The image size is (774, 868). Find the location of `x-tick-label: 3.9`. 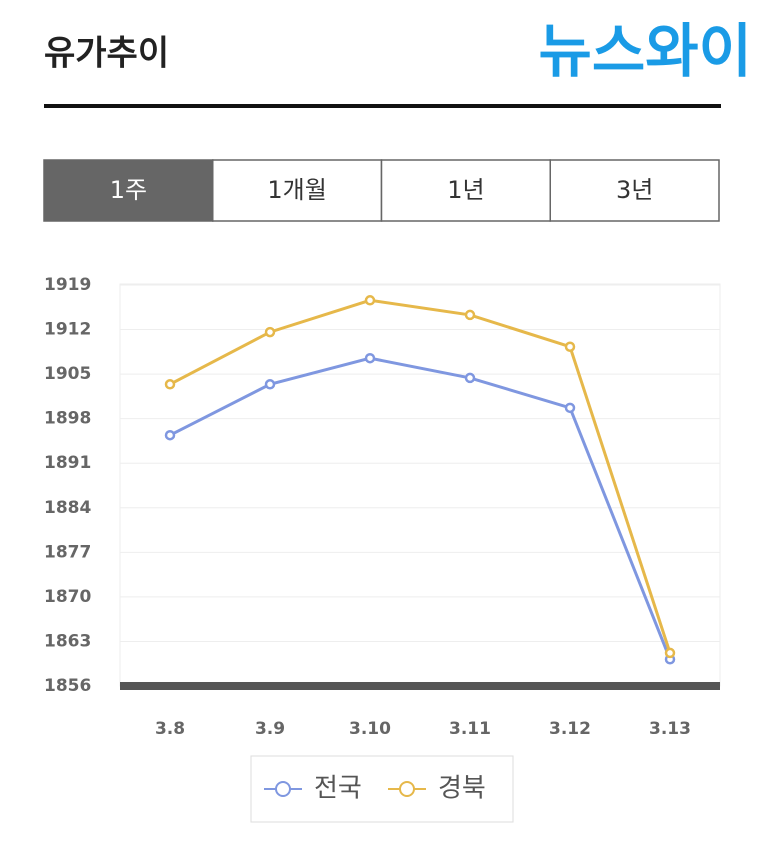

x-tick-label: 3.9 is located at coordinates (270, 729).